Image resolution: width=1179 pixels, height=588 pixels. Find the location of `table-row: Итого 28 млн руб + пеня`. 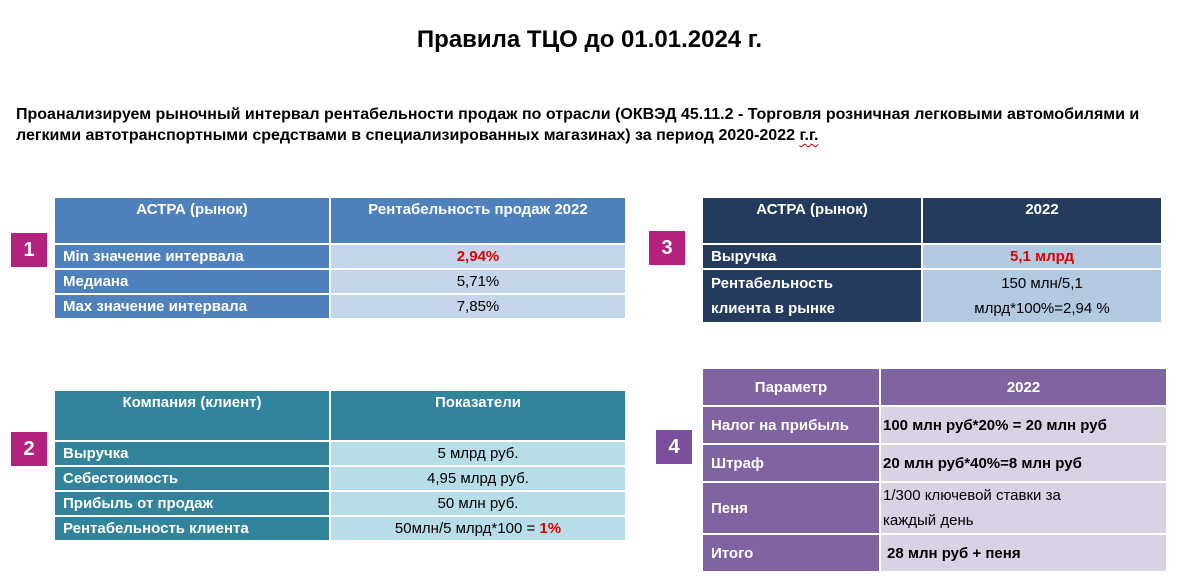

table-row: Итого 28 млн руб + пеня is located at coordinates (934, 553).